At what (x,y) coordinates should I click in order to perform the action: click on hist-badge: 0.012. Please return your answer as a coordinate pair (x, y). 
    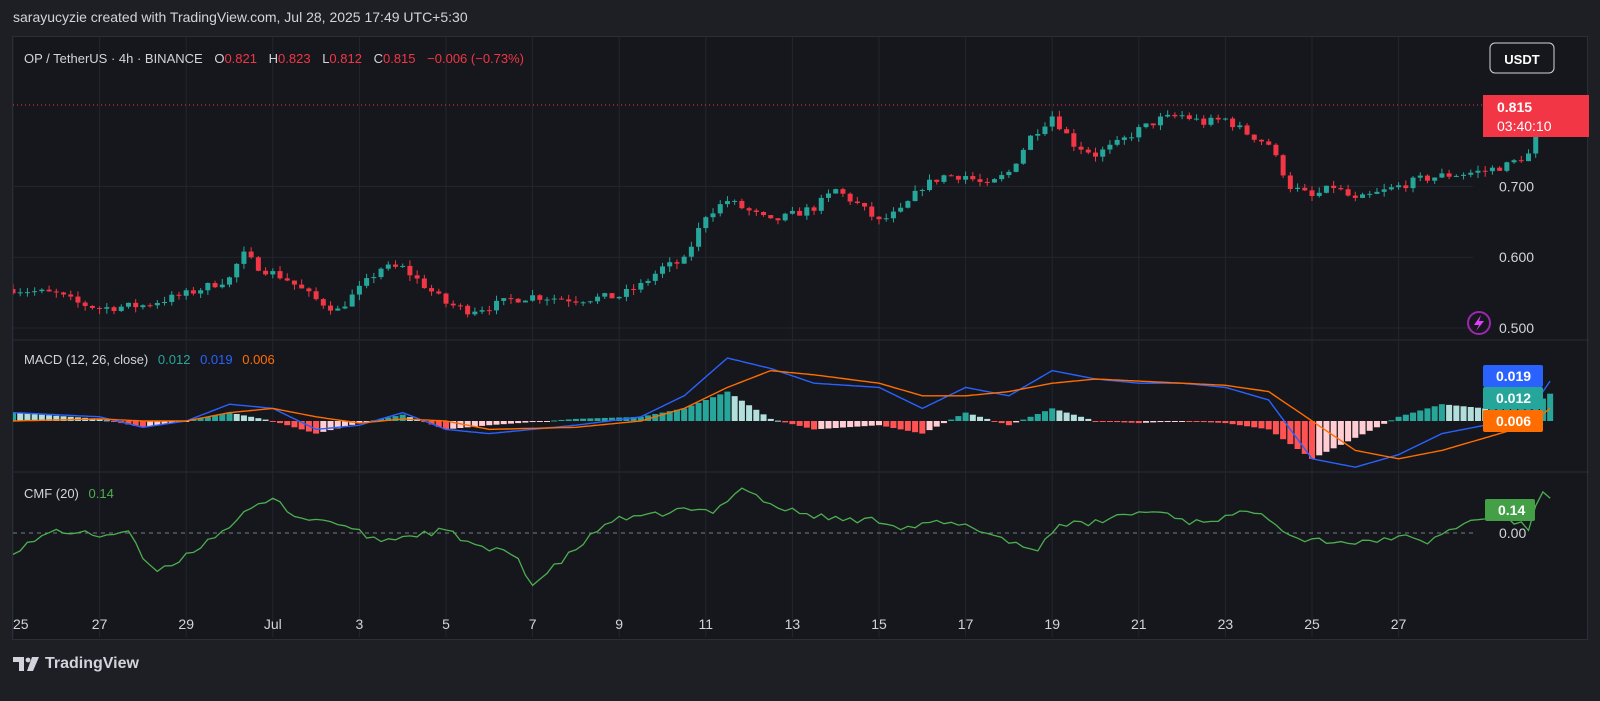
    Looking at the image, I should click on (1513, 398).